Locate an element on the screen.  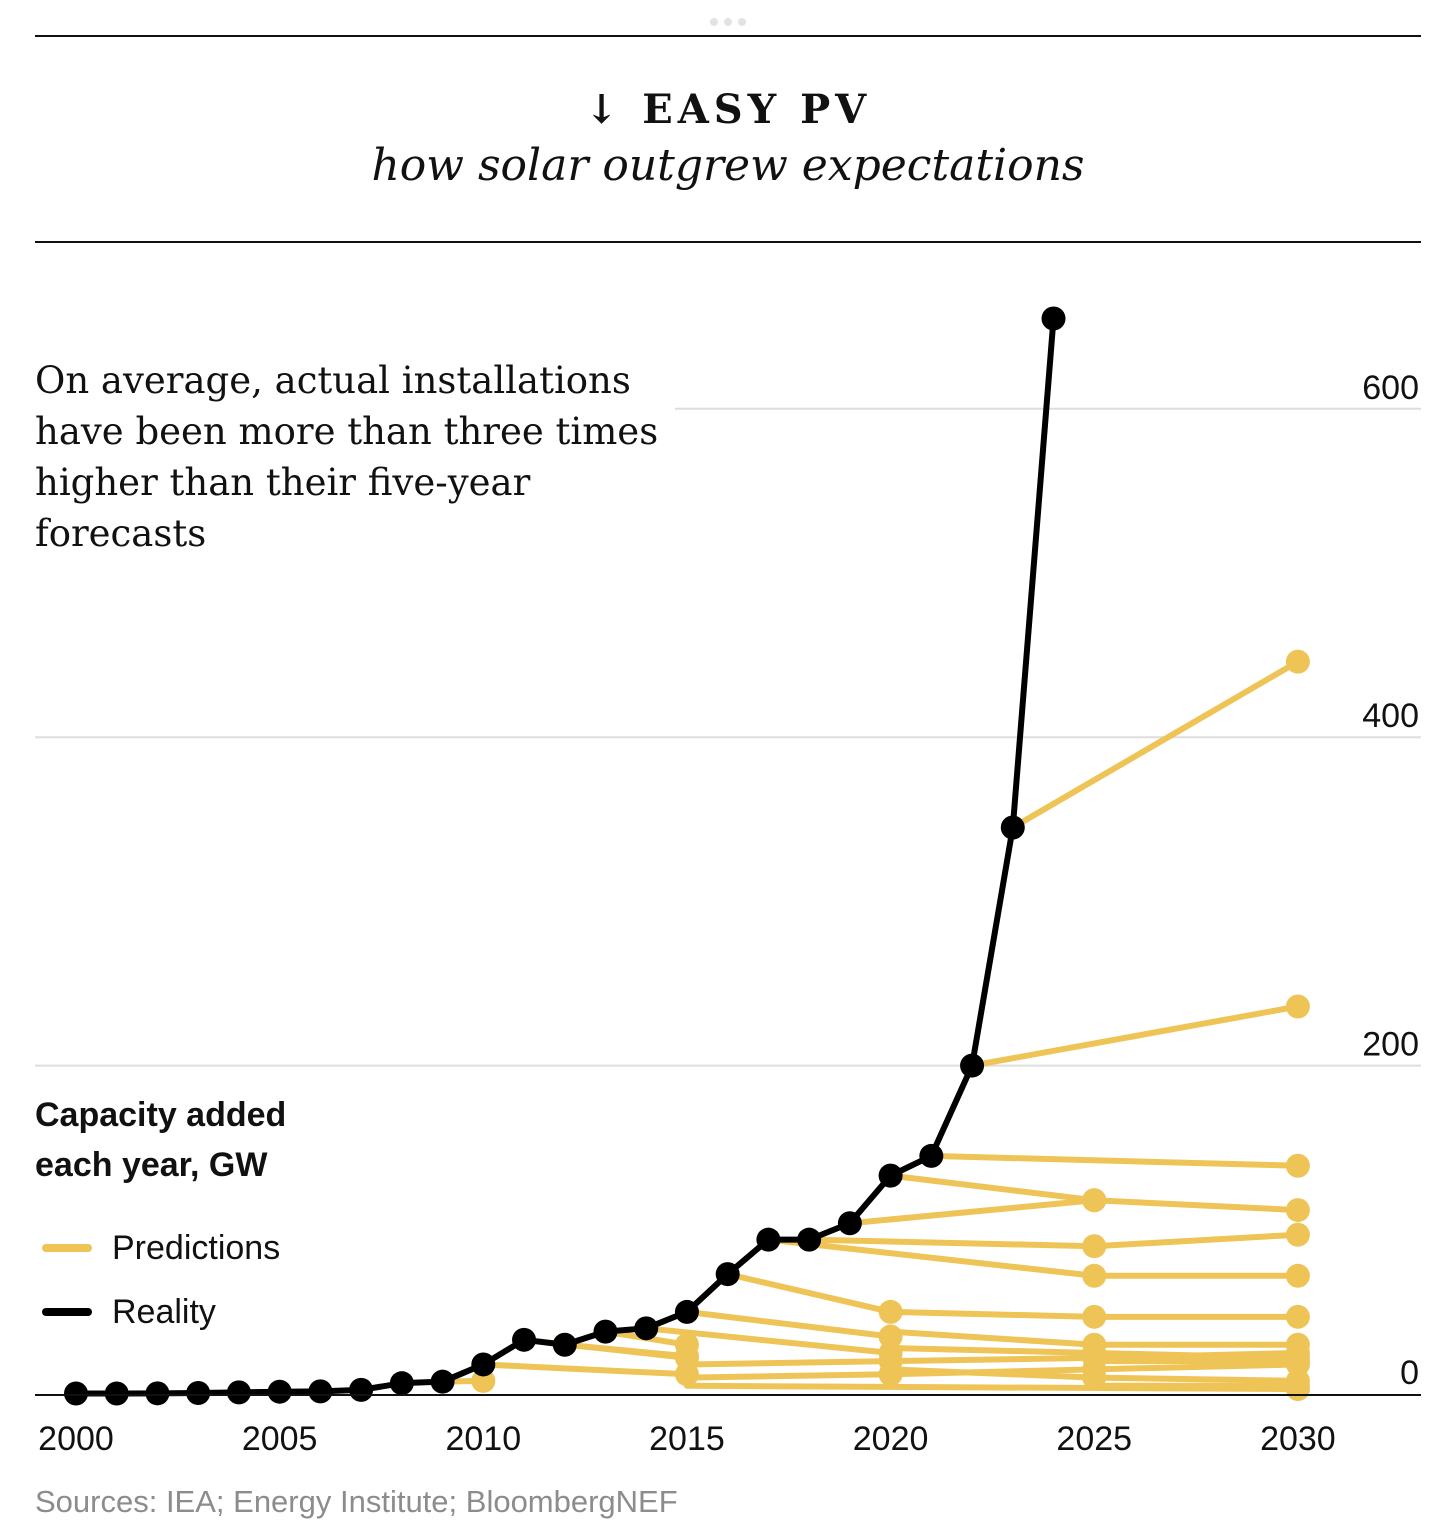
reality-point-2021 is located at coordinates (931, 1155).